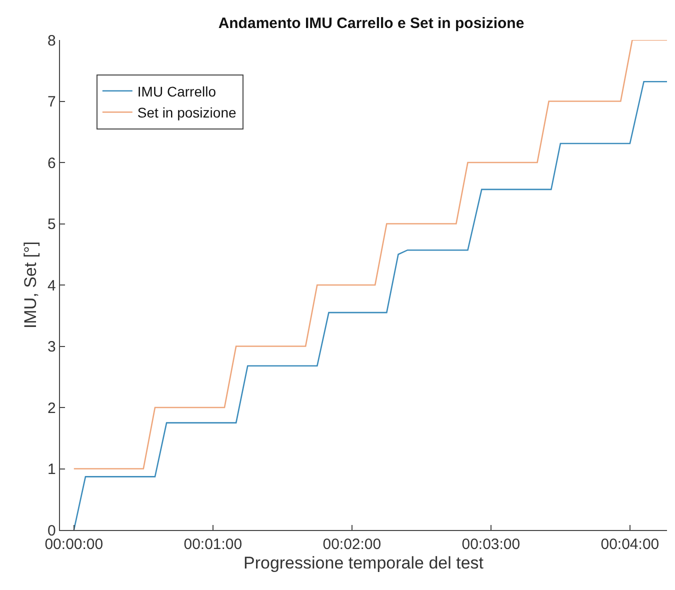 The image size is (675, 590). What do you see at coordinates (52, 102) in the screenshot?
I see `y-tick-label: 7` at bounding box center [52, 102].